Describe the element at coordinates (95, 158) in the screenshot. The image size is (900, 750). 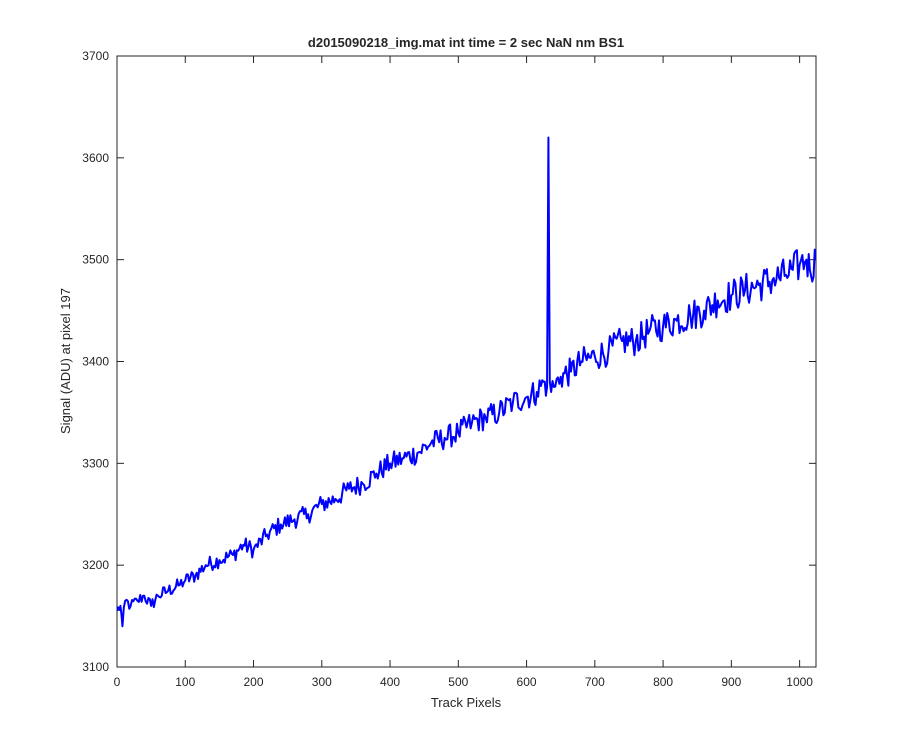
I see `y-tick-label: 3600` at that location.